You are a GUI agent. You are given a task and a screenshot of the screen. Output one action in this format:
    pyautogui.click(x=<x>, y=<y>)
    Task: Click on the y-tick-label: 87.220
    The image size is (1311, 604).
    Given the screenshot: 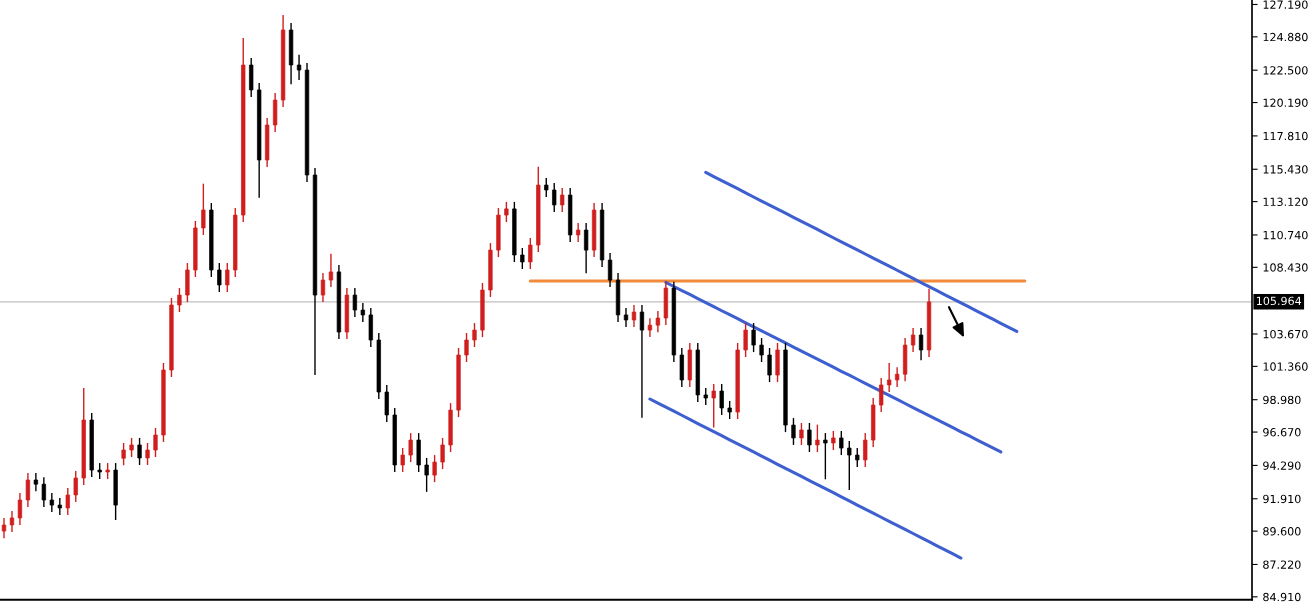 What is the action you would take?
    pyautogui.click(x=1282, y=564)
    